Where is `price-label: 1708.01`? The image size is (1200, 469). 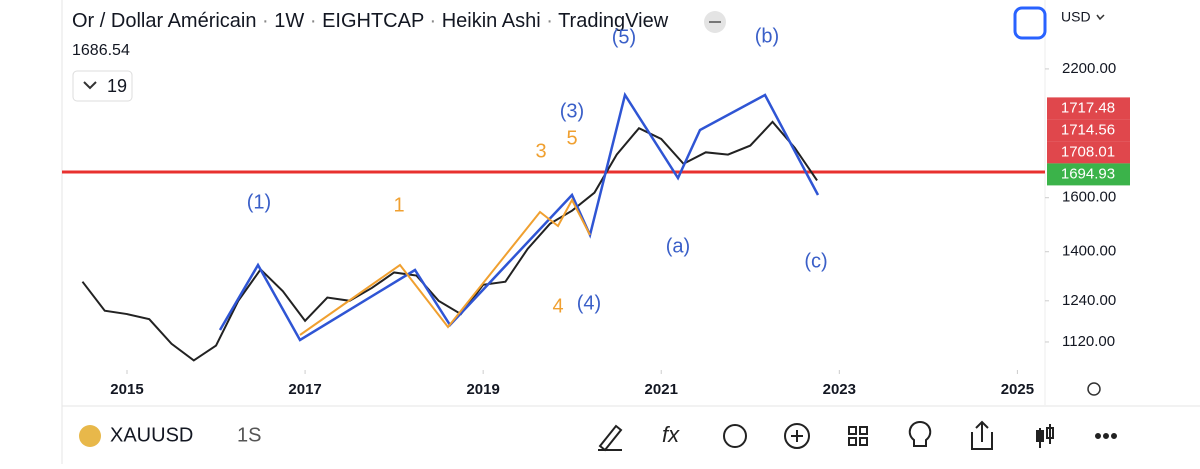 price-label: 1708.01 is located at coordinates (1088, 151).